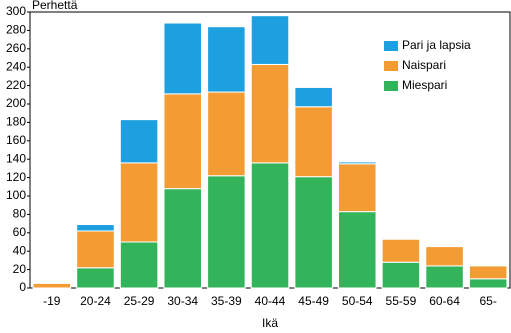 Image resolution: width=511 pixels, height=333 pixels. What do you see at coordinates (424, 85) in the screenshot?
I see `legend-label: Miespari` at bounding box center [424, 85].